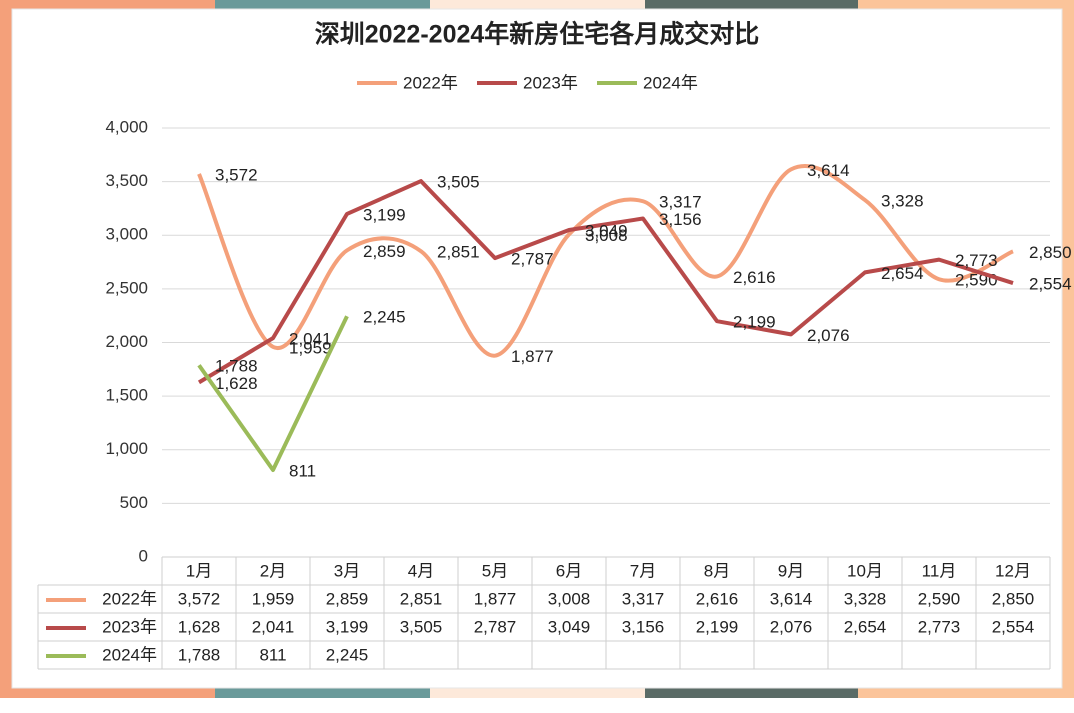 The height and width of the screenshot is (713, 1074). I want to click on data-label: 3,614, so click(828, 170).